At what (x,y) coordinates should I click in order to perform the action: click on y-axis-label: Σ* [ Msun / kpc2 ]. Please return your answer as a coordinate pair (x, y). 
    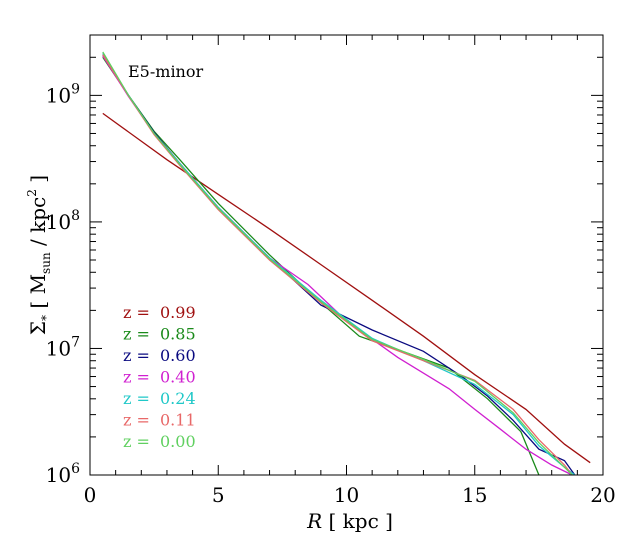
    Looking at the image, I should click on (39, 255).